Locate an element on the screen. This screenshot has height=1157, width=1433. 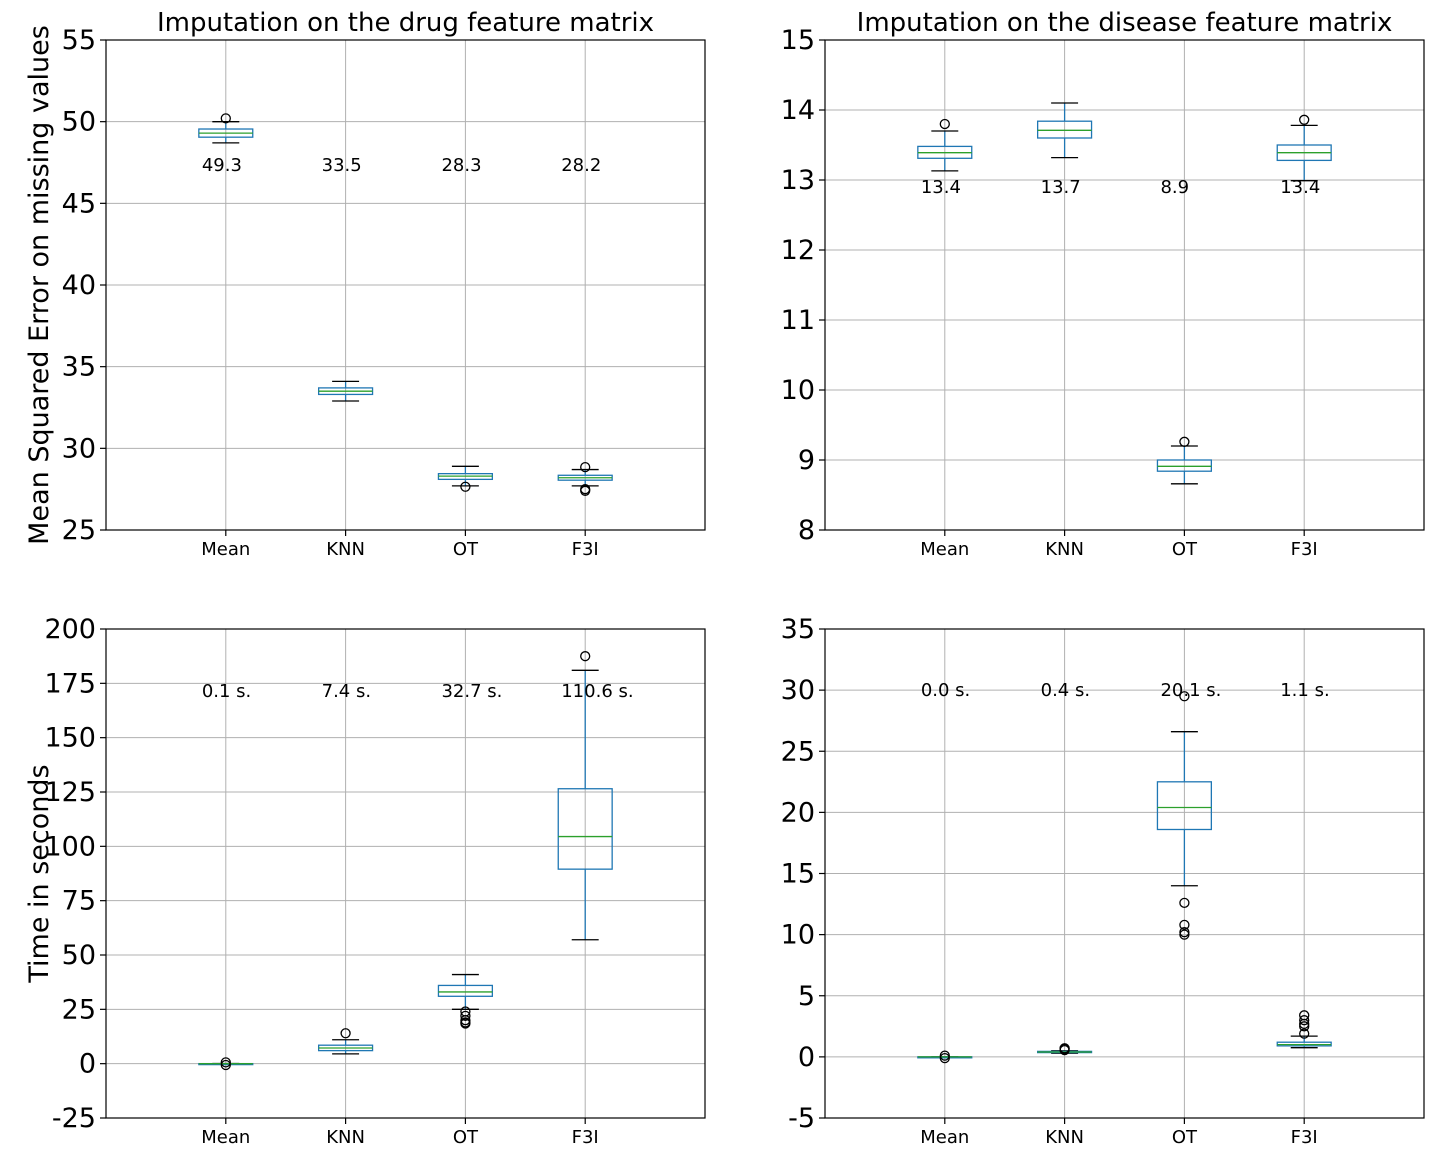
y-tick-label: 25 is located at coordinates (79, 1009).